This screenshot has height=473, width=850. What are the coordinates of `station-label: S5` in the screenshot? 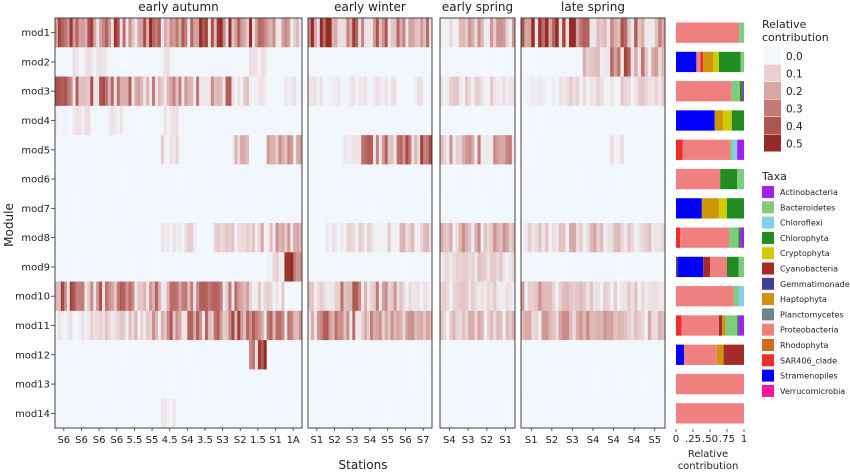 It's located at (654, 440).